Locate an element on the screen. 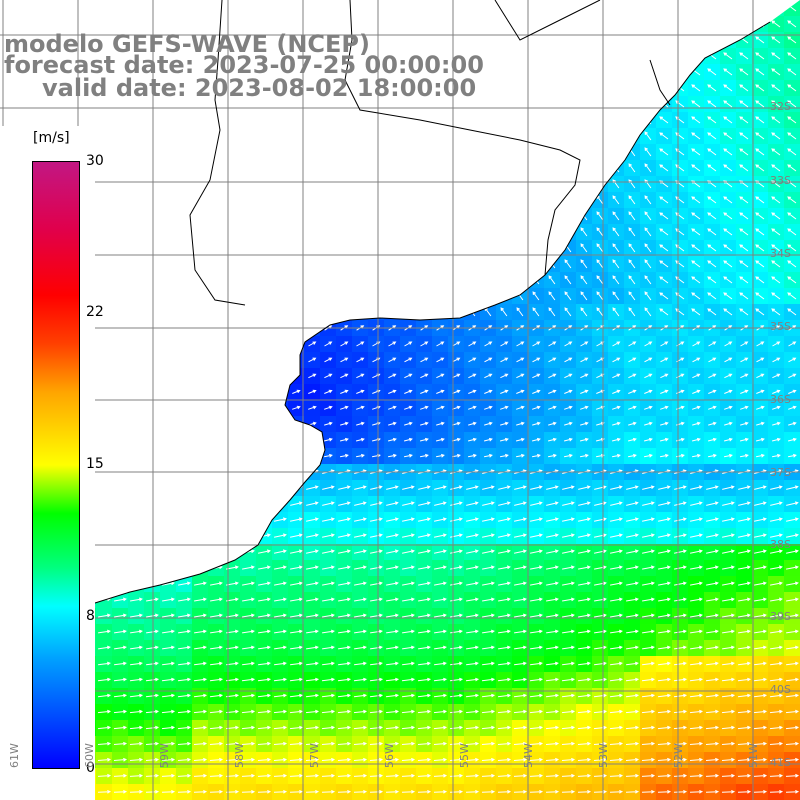  lat-label-41S: 41S is located at coordinates (780, 762).